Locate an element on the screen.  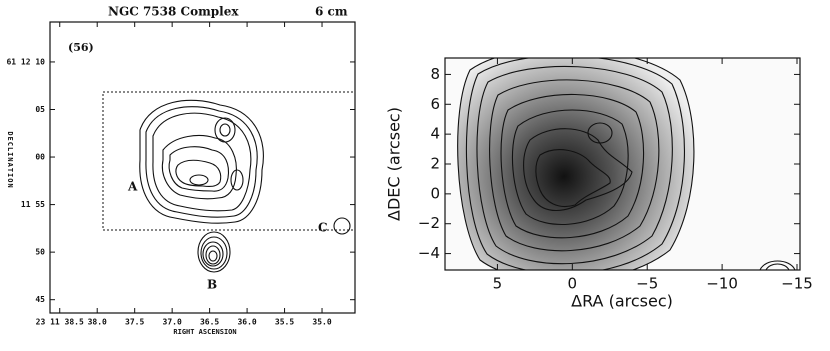
x-tick-label: 38.0 is located at coordinates (97, 322).